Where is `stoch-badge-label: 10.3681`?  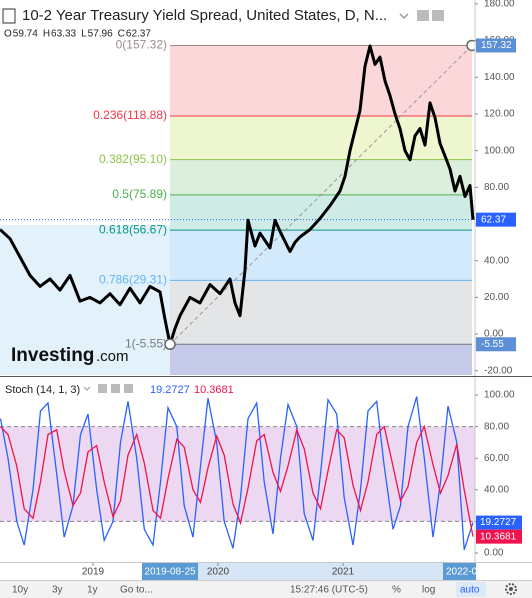 stoch-badge-label: 10.3681 is located at coordinates (498, 536).